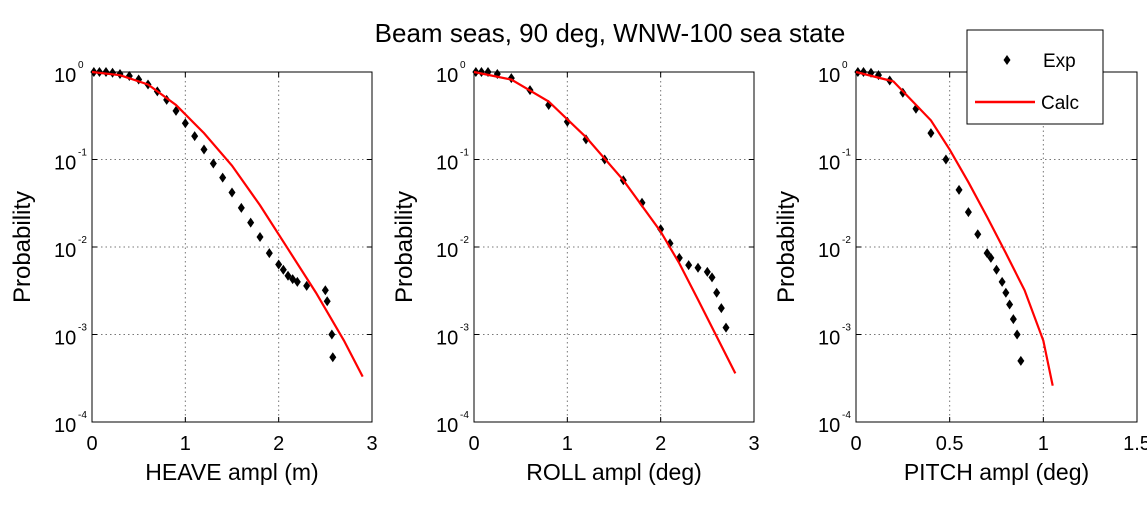 The height and width of the screenshot is (529, 1147). Describe the element at coordinates (996, 472) in the screenshot. I see `x-axis-label: PITCH ampl (deg)` at that location.